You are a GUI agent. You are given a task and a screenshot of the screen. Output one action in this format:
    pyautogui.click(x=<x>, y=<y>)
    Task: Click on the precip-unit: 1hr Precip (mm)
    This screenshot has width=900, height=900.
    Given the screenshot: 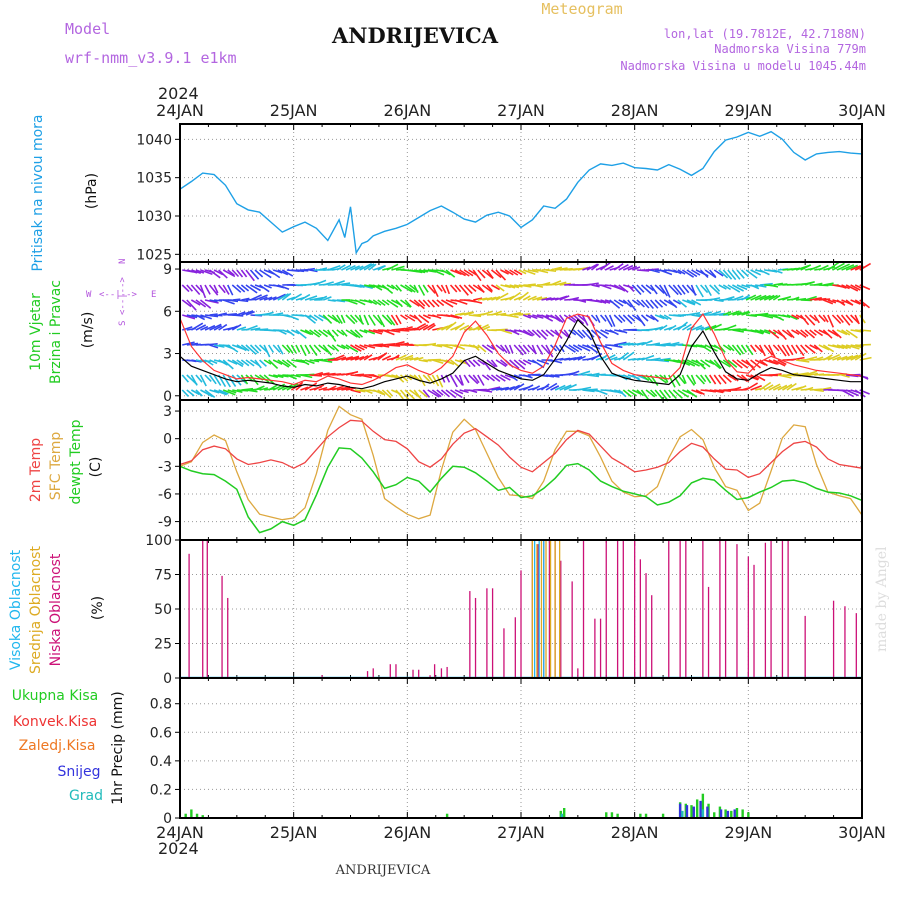 What is the action you would take?
    pyautogui.click(x=118, y=747)
    